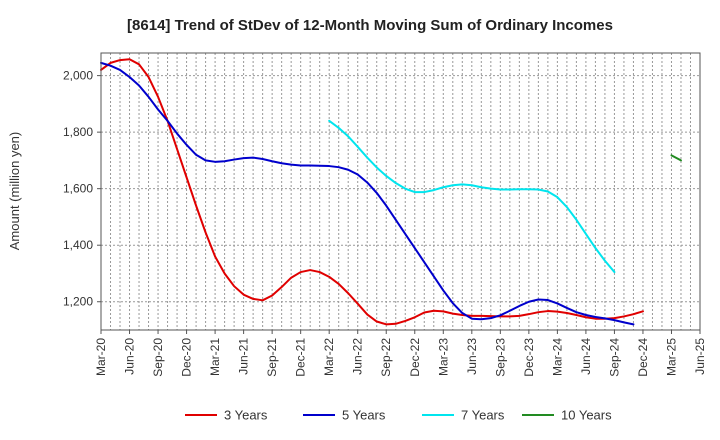  What do you see at coordinates (643, 357) in the screenshot?
I see `x-tick-label: Dec-24` at bounding box center [643, 357].